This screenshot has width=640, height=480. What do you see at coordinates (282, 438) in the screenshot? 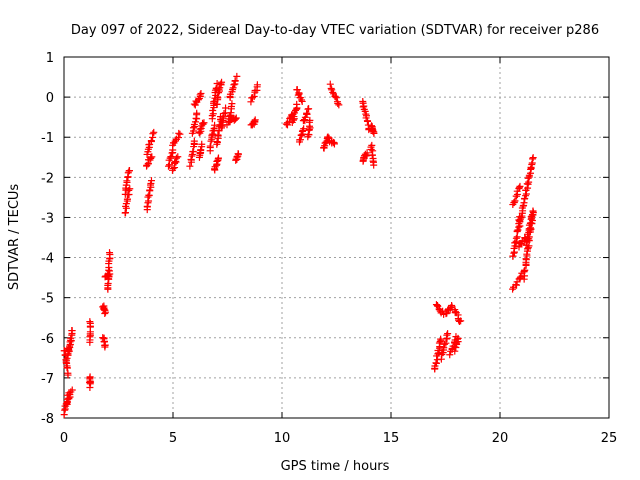
I see `x-tick-label: 10` at bounding box center [282, 438].